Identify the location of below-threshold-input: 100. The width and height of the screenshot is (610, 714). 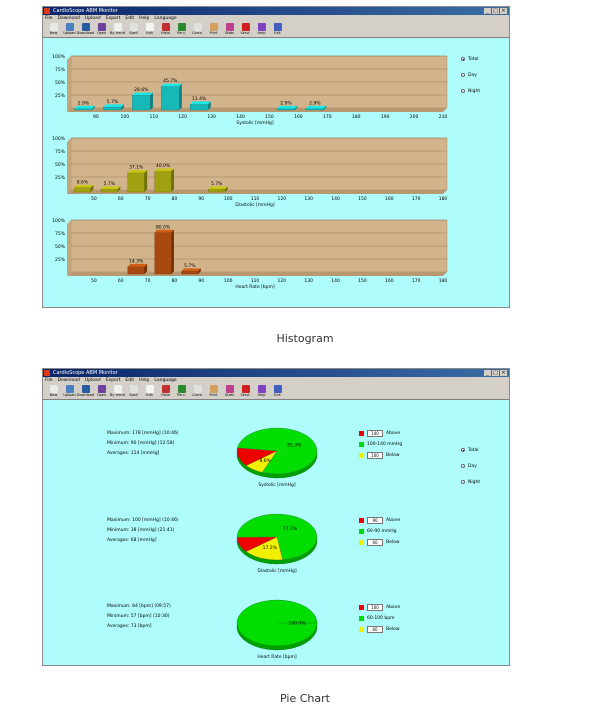
(375, 455).